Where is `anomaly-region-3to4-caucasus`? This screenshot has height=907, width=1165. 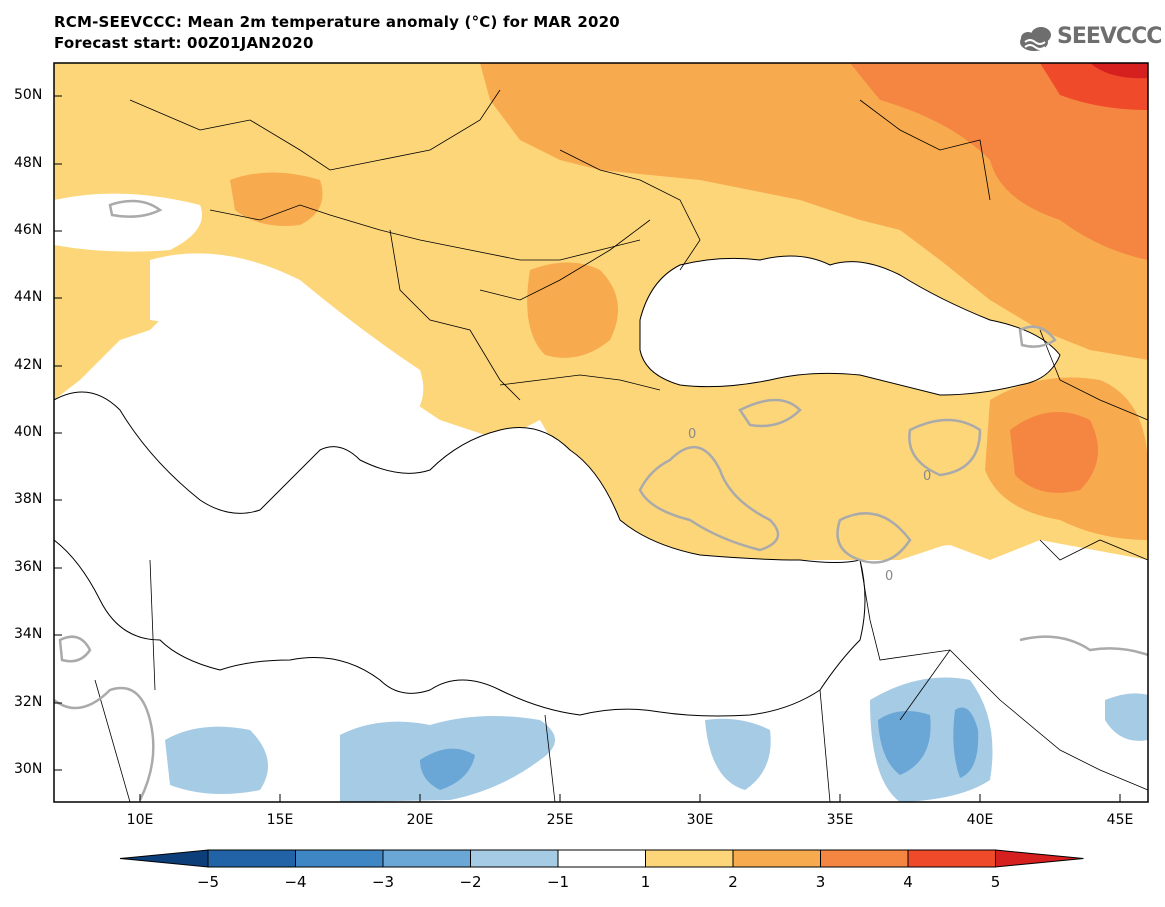 anomaly-region-3to4-caucasus is located at coordinates (1054, 452).